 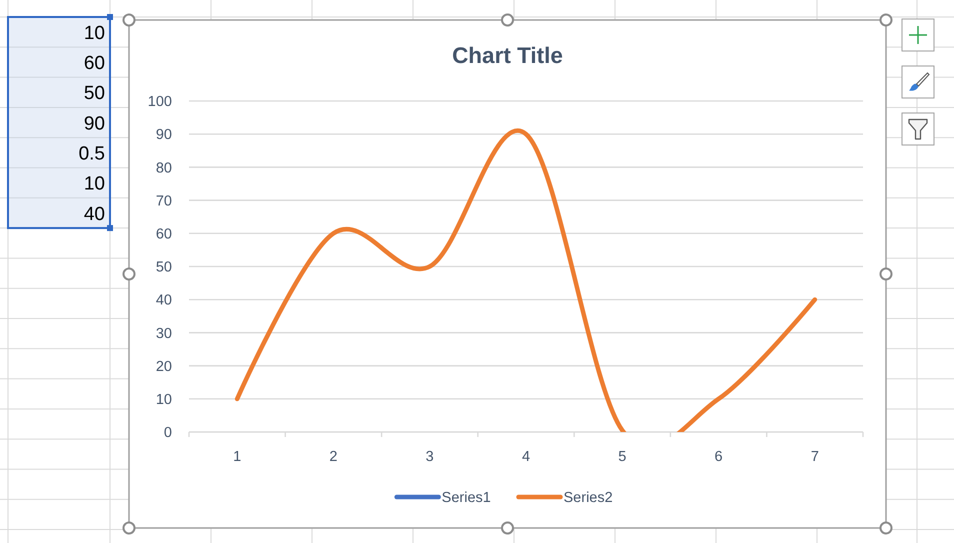 I want to click on y-tick-label: 70, so click(x=164, y=201).